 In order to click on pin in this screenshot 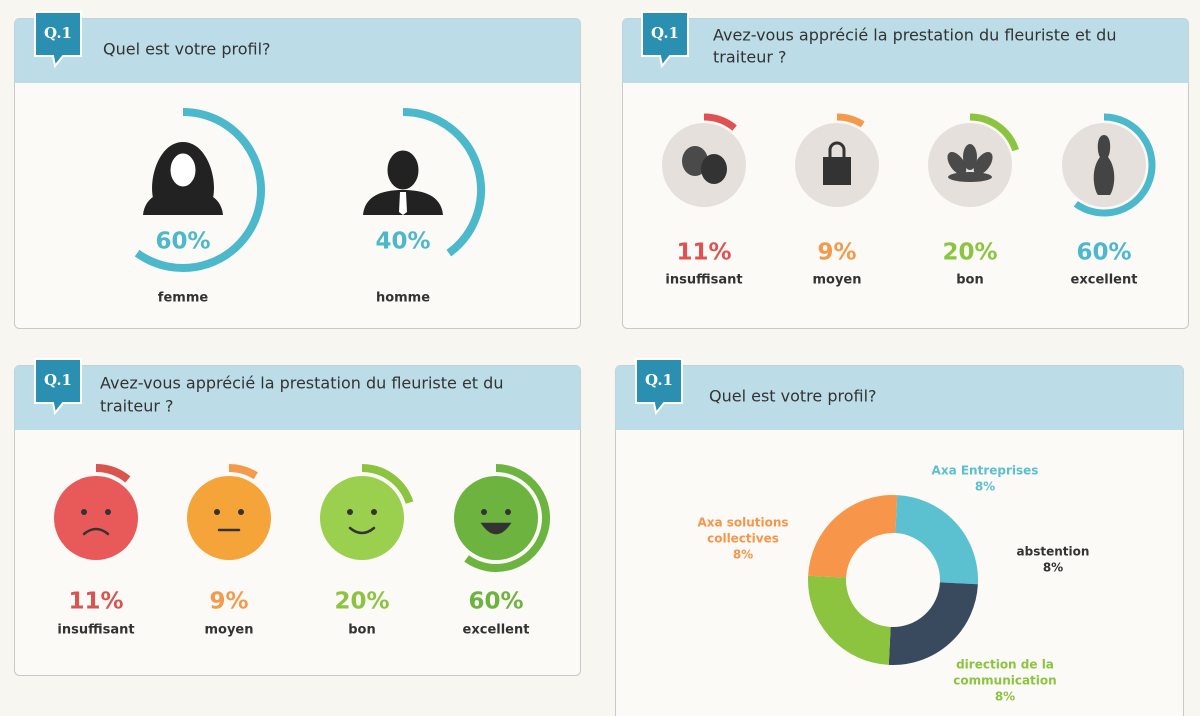, I will do `click(1104, 165)`.